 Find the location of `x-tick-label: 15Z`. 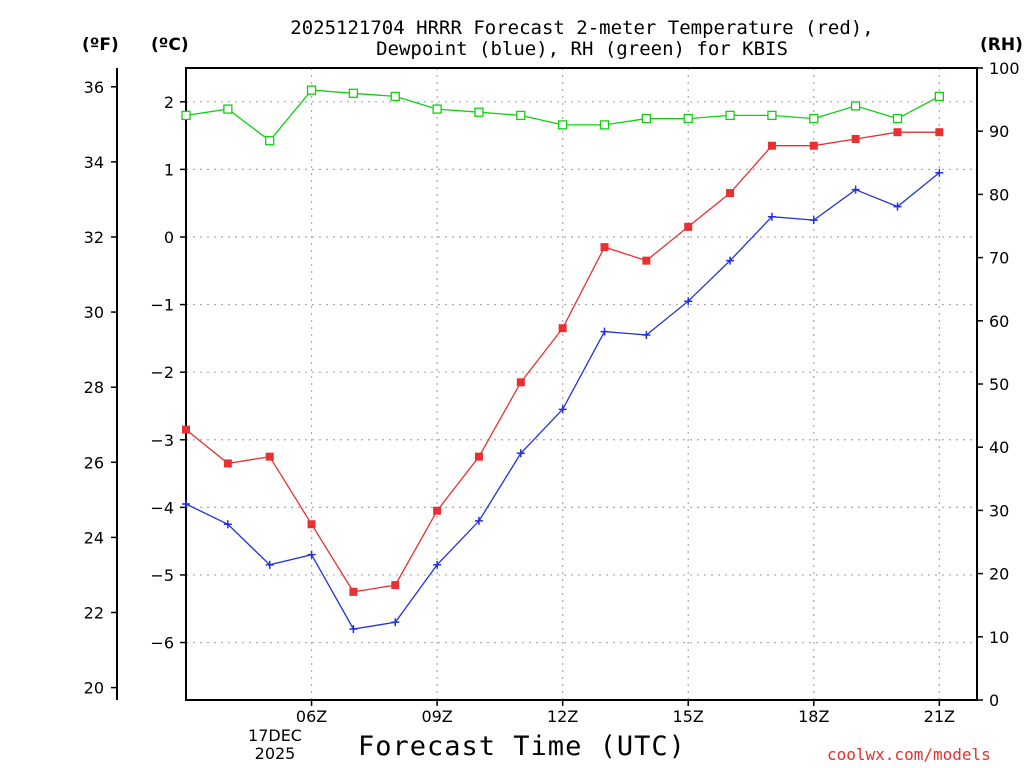

x-tick-label: 15Z is located at coordinates (688, 716).